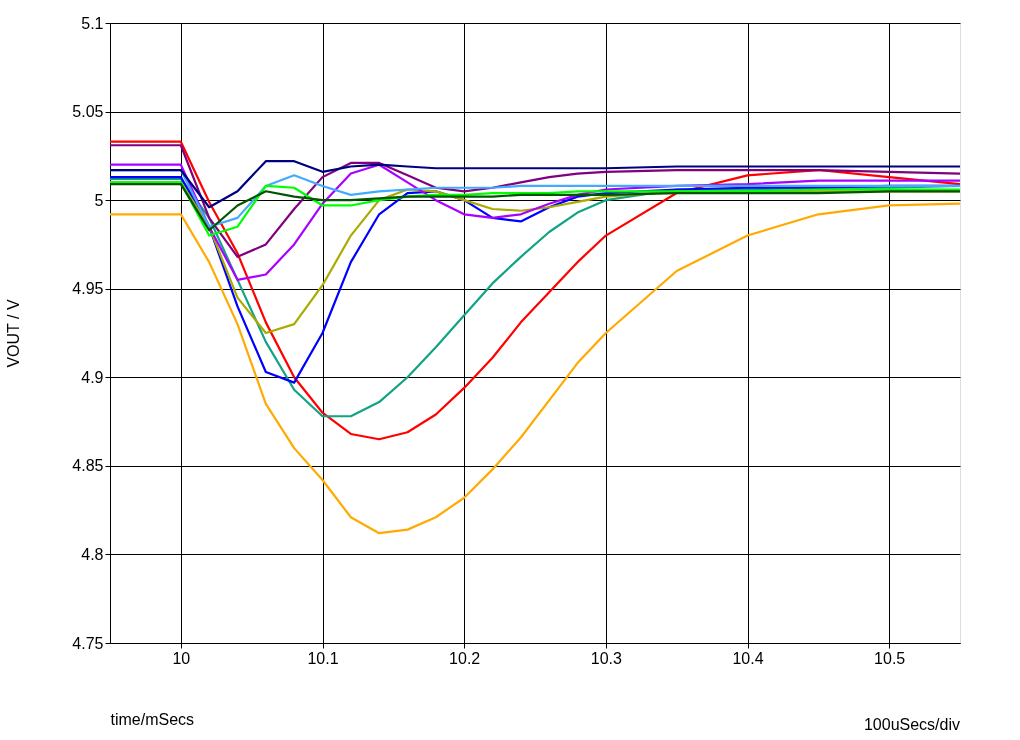 The height and width of the screenshot is (740, 1020). What do you see at coordinates (92, 554) in the screenshot?
I see `y-tick-label: 4.8` at bounding box center [92, 554].